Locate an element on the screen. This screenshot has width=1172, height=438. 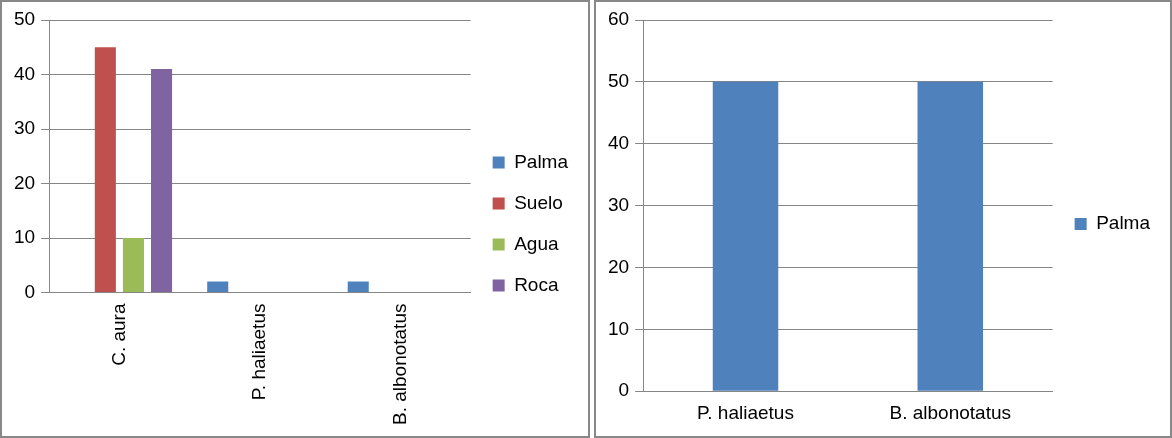
x-tick-label: C. aura is located at coordinates (118, 334).